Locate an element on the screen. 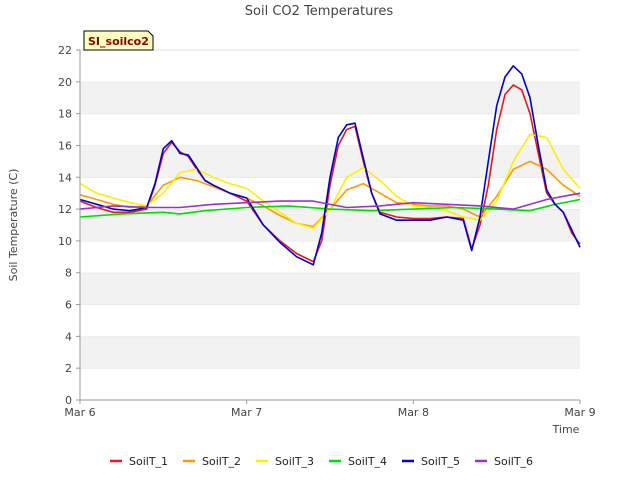  legend-label: SoilT_1 is located at coordinates (148, 461).